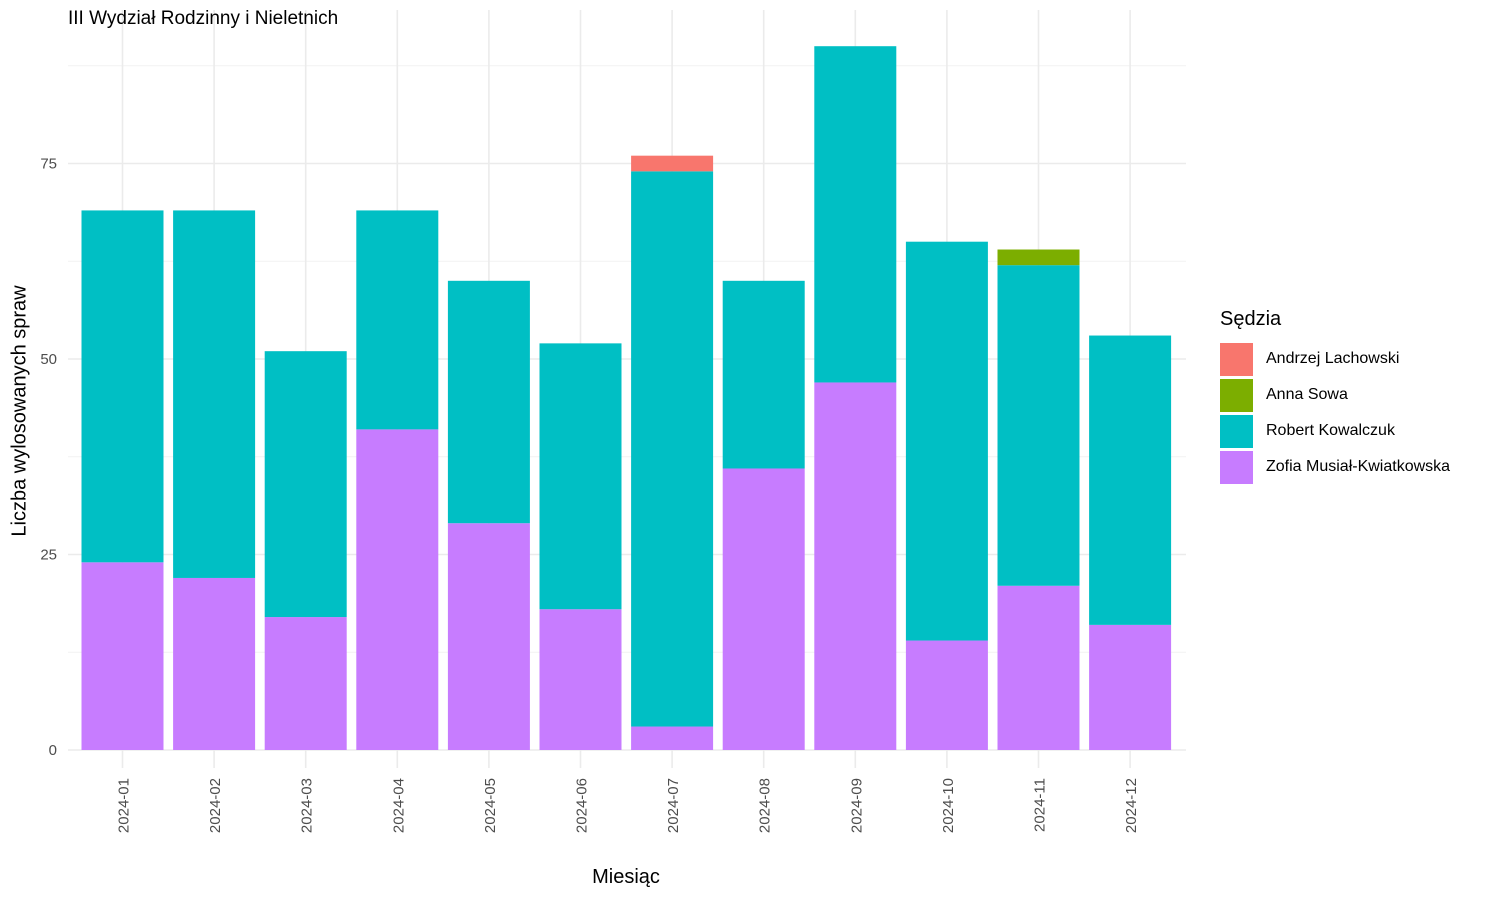  I want to click on x-axis-label: Miesiąc, so click(626, 877).